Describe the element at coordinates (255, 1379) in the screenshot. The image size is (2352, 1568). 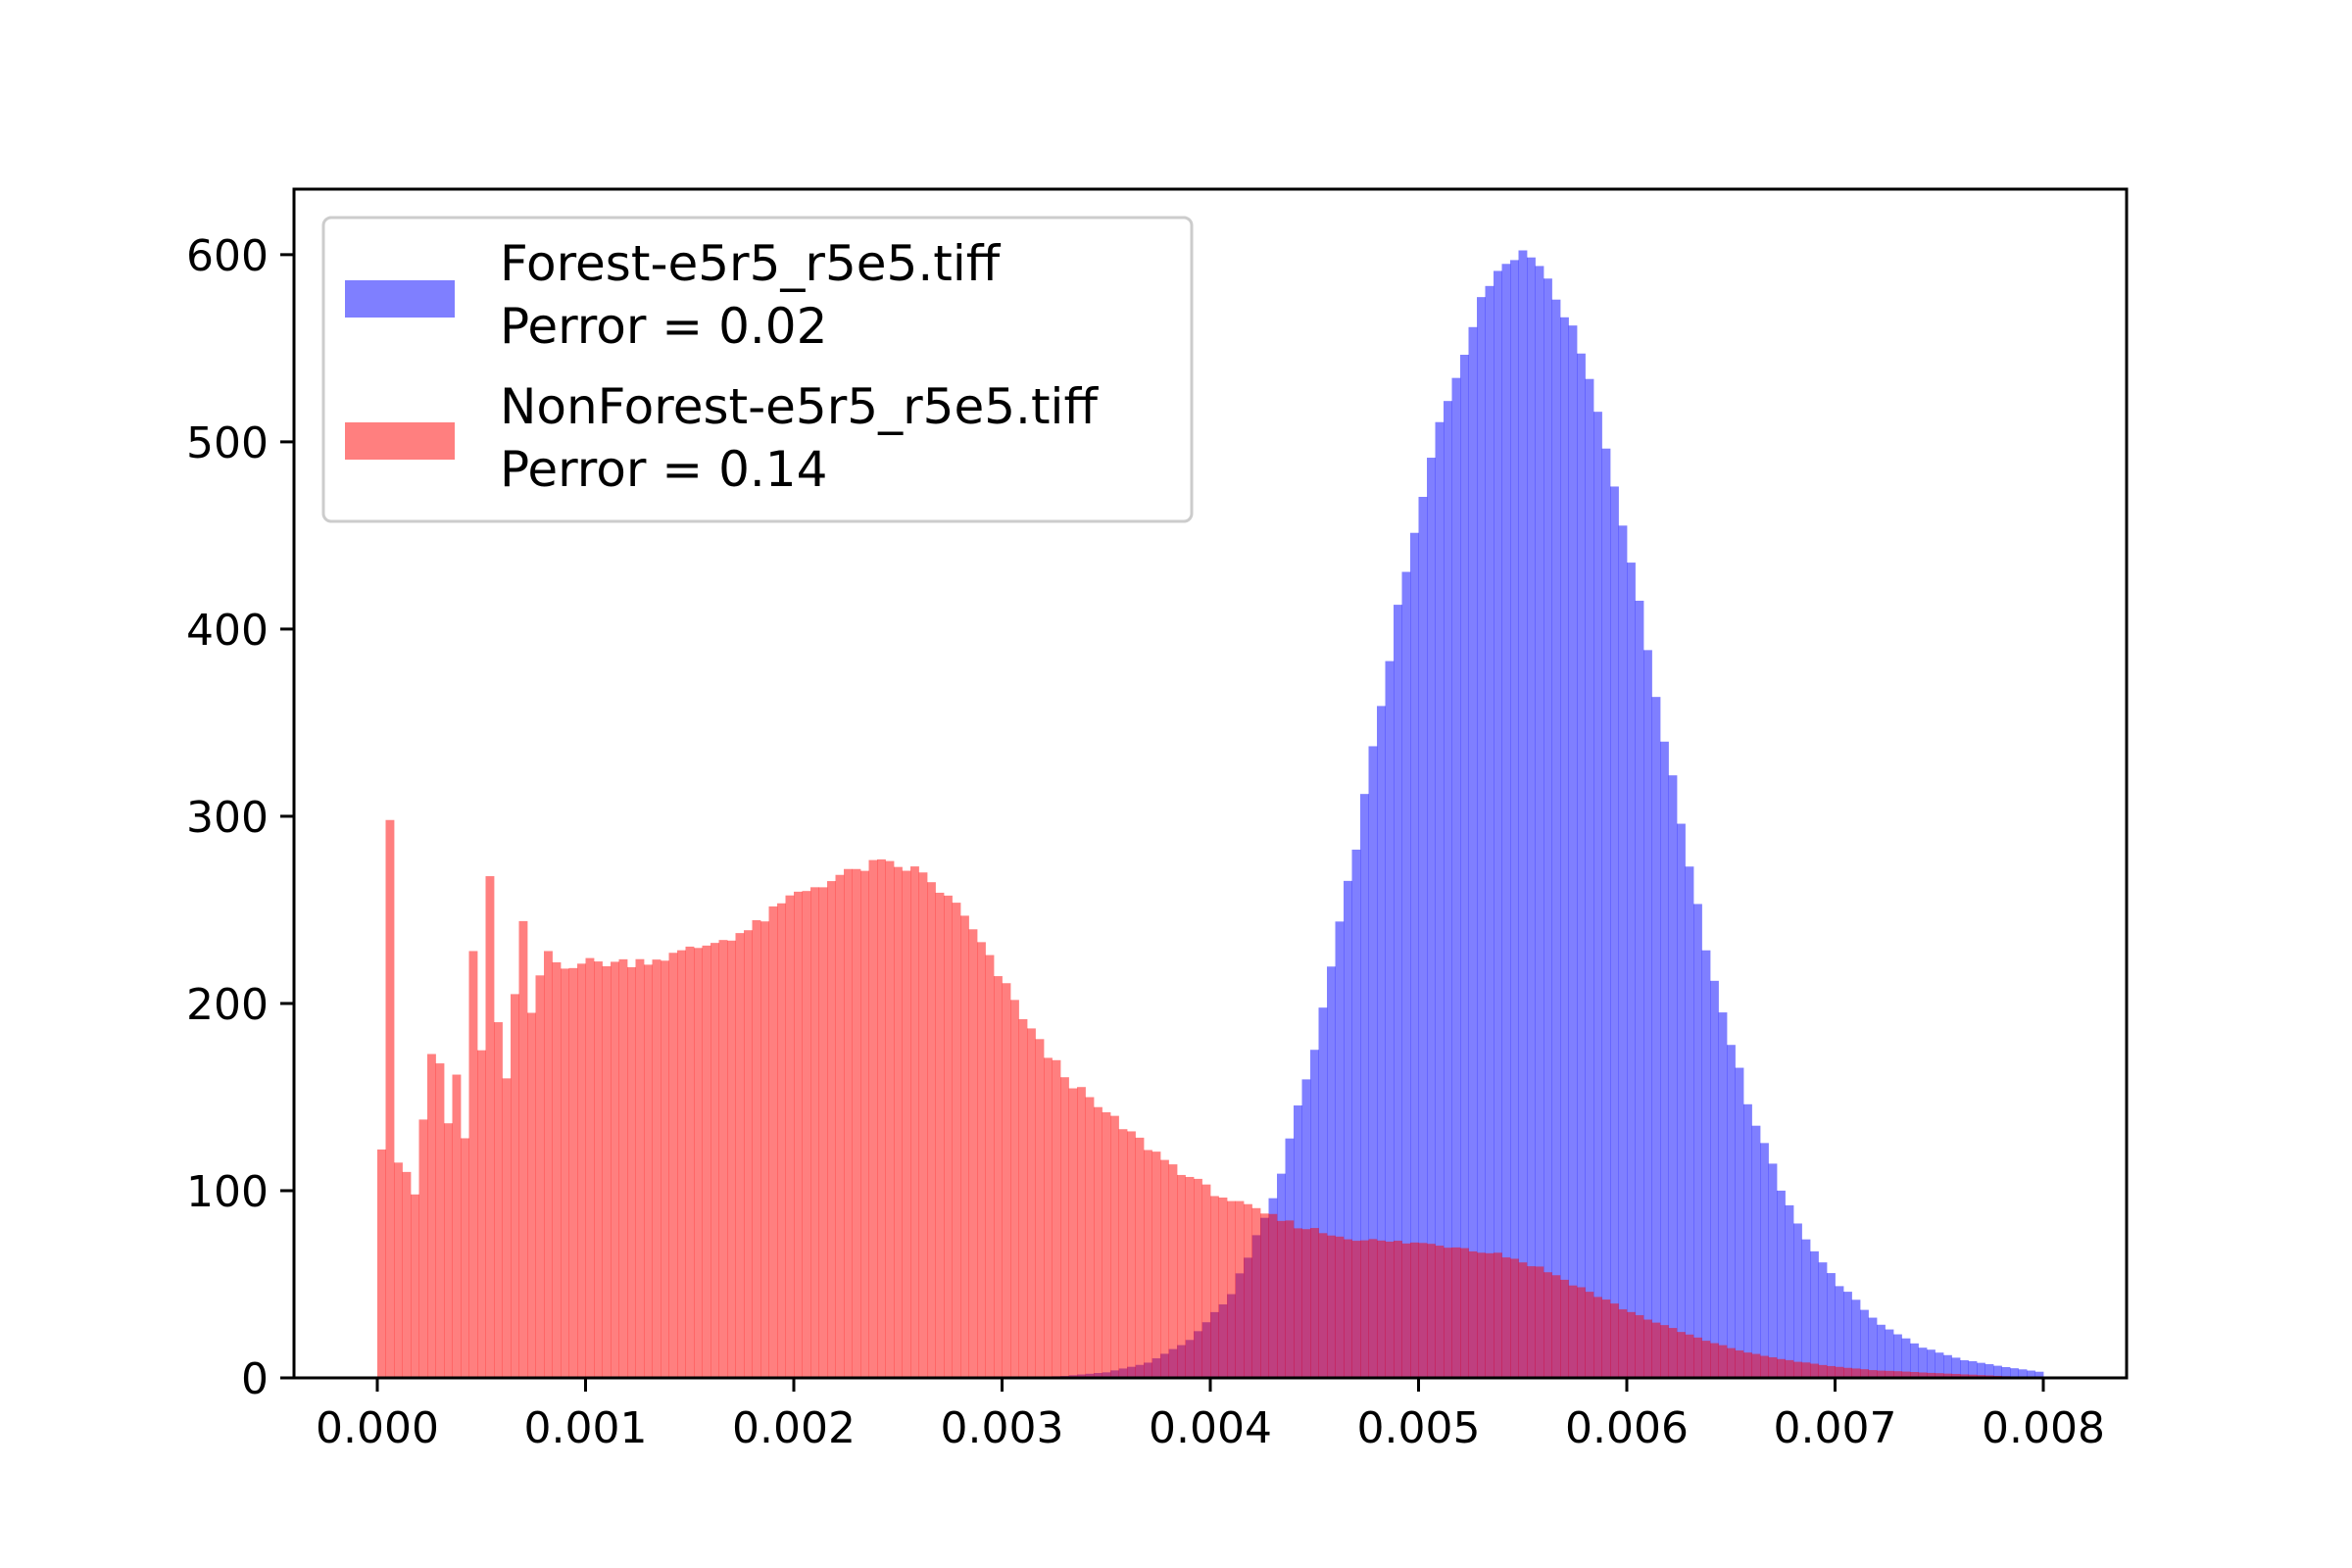
I see `y-tick-label: 0` at that location.